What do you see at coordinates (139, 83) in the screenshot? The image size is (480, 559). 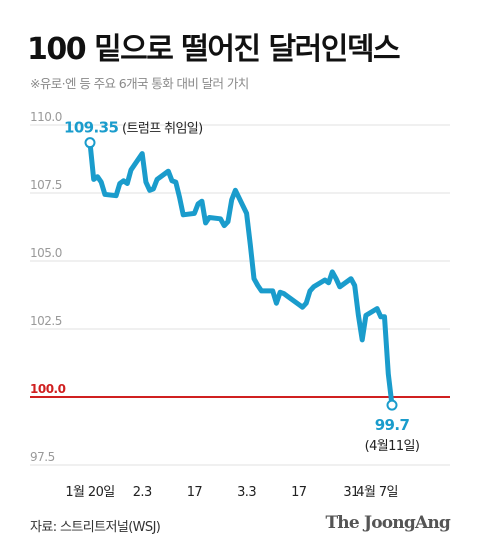 I see `chart-subtitle: ※유로·엔 등 주요 6개국 통화 대비 달러 가치` at bounding box center [139, 83].